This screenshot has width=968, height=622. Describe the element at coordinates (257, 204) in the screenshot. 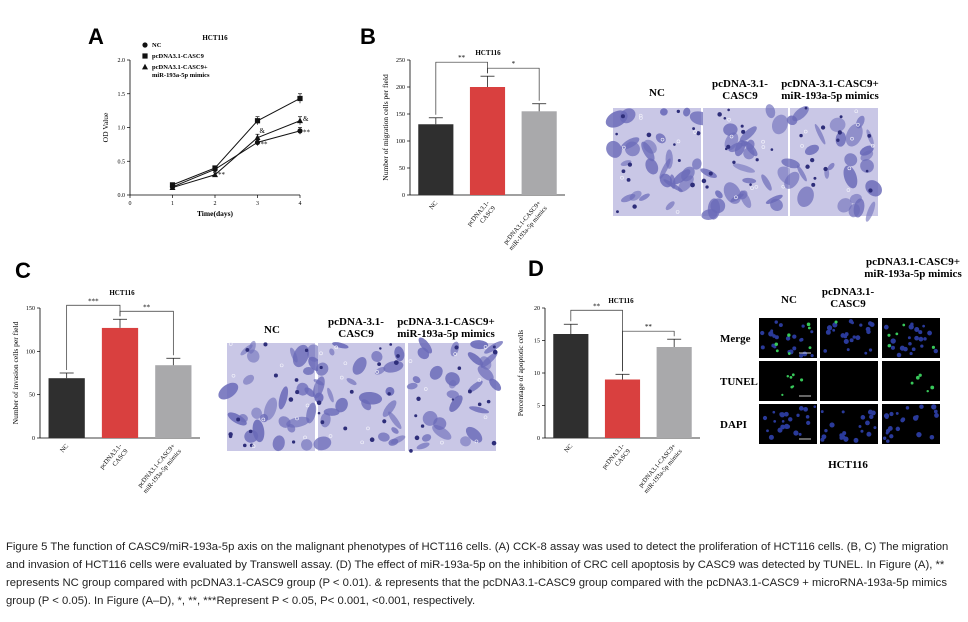

I see `x-tick-label: 3` at that location.